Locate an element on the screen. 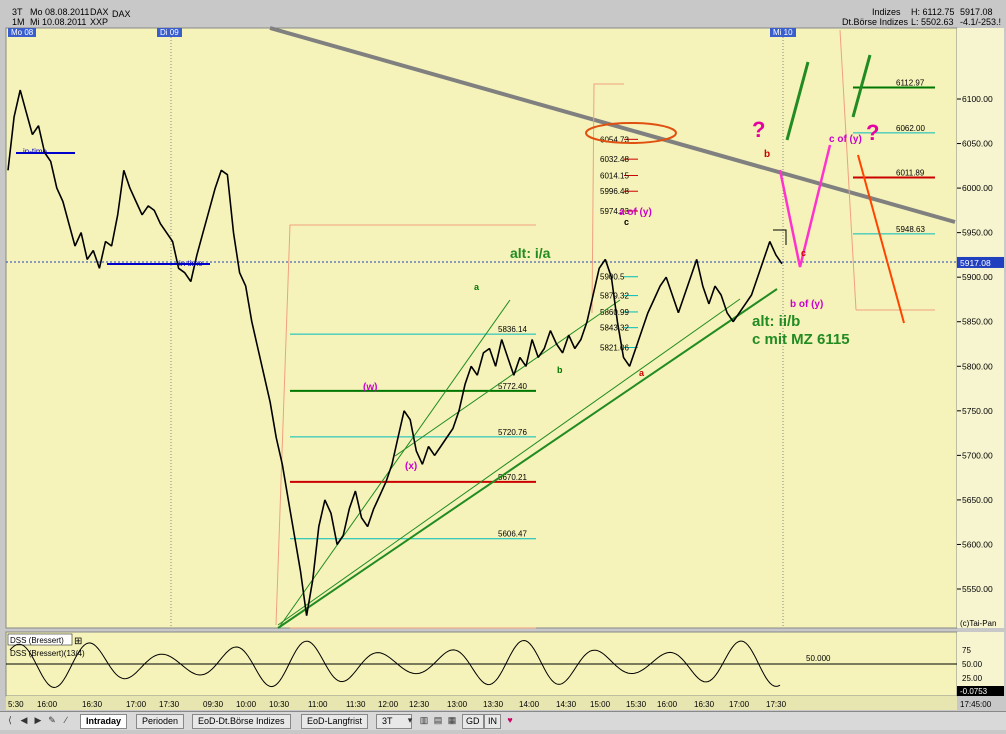 This screenshot has height=734, width=1006. time-tick-label: 10:00 is located at coordinates (246, 704).